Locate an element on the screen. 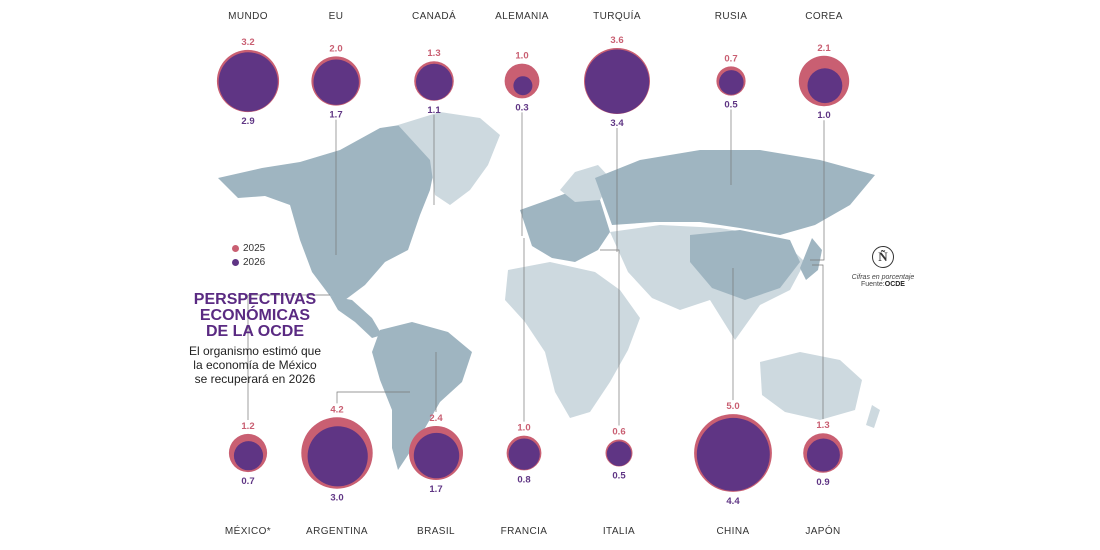 Image resolution: width=1100 pixels, height=550 pixels. bubble-group-eu: 2.0 1.7 EU is located at coordinates (336, 66).